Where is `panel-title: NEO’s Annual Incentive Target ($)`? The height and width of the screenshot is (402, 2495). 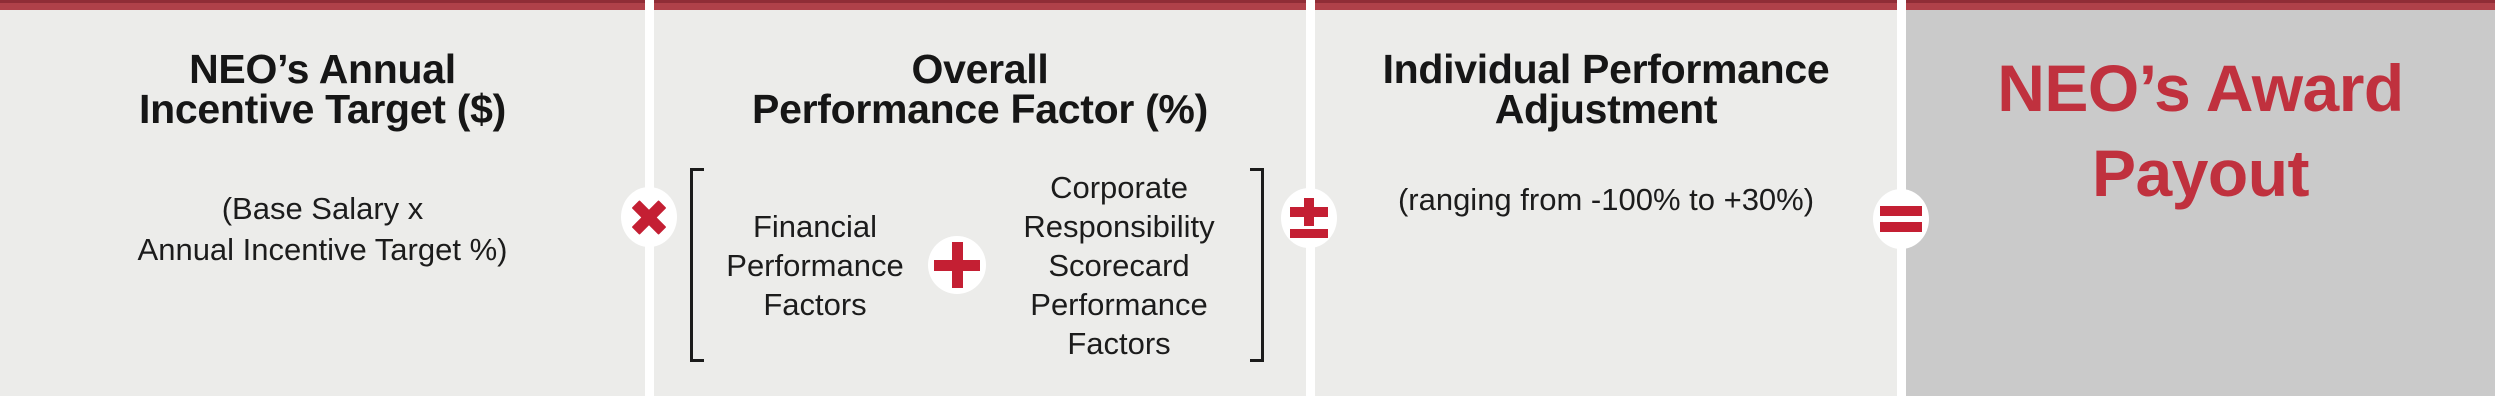
panel-title: NEO’s Annual Incentive Target ($) is located at coordinates (322, 89).